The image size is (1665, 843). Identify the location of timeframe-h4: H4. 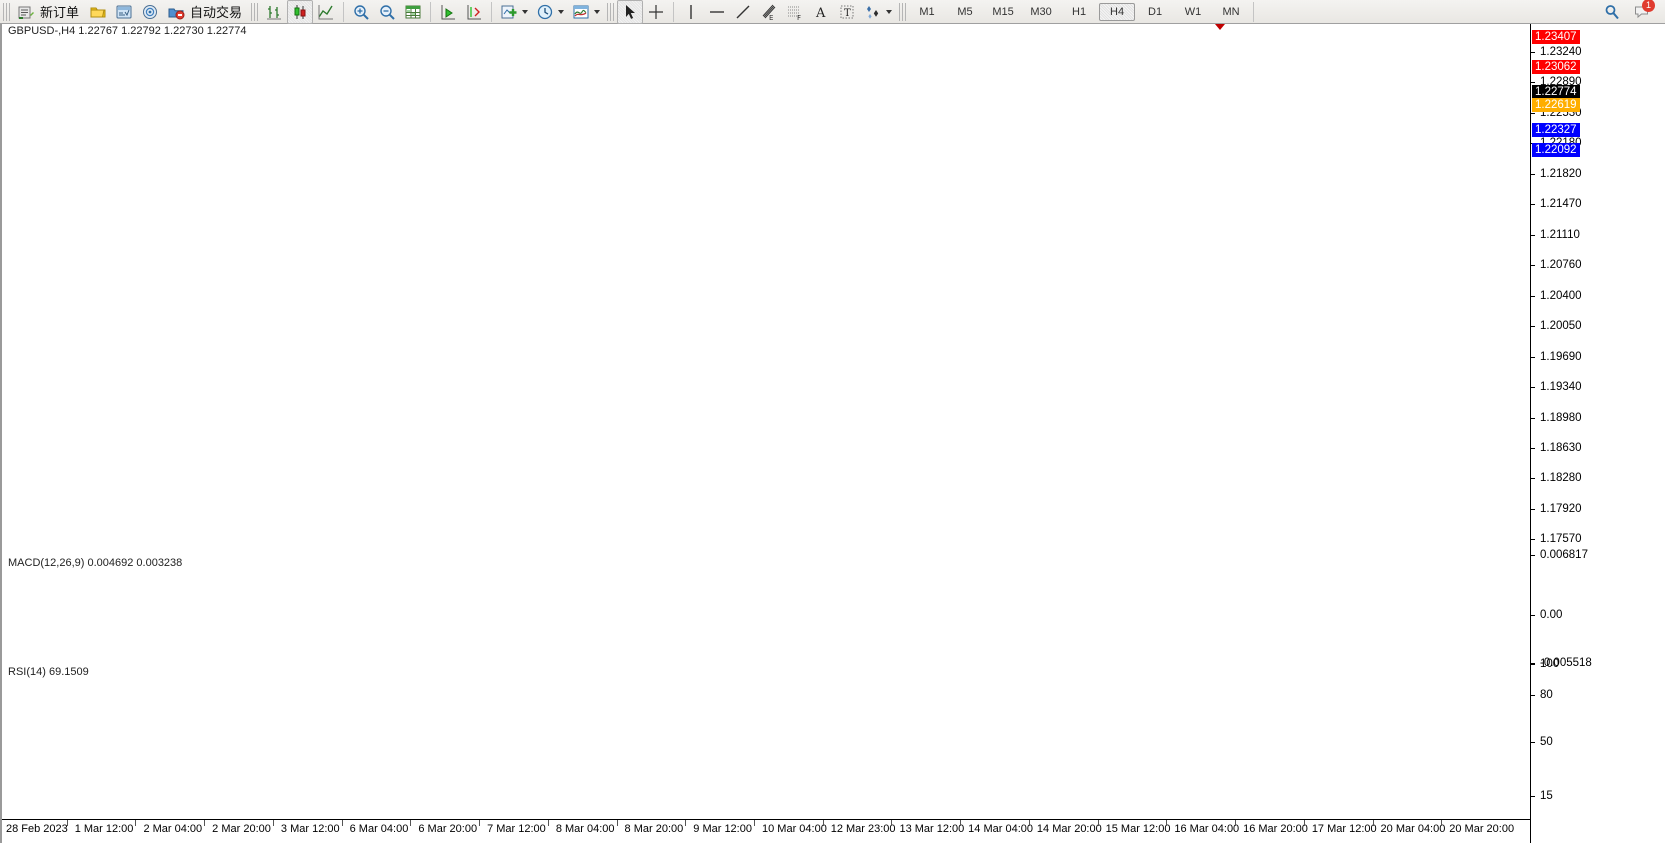
(1117, 11).